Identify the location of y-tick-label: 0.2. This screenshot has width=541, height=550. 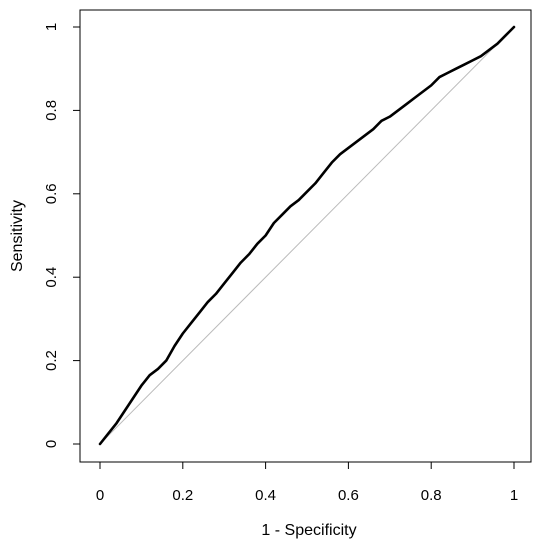
(51, 360).